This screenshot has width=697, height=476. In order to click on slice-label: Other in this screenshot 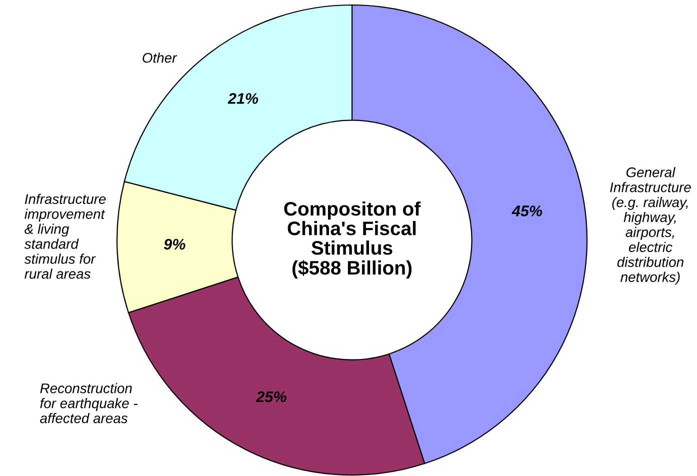, I will do `click(160, 57)`.